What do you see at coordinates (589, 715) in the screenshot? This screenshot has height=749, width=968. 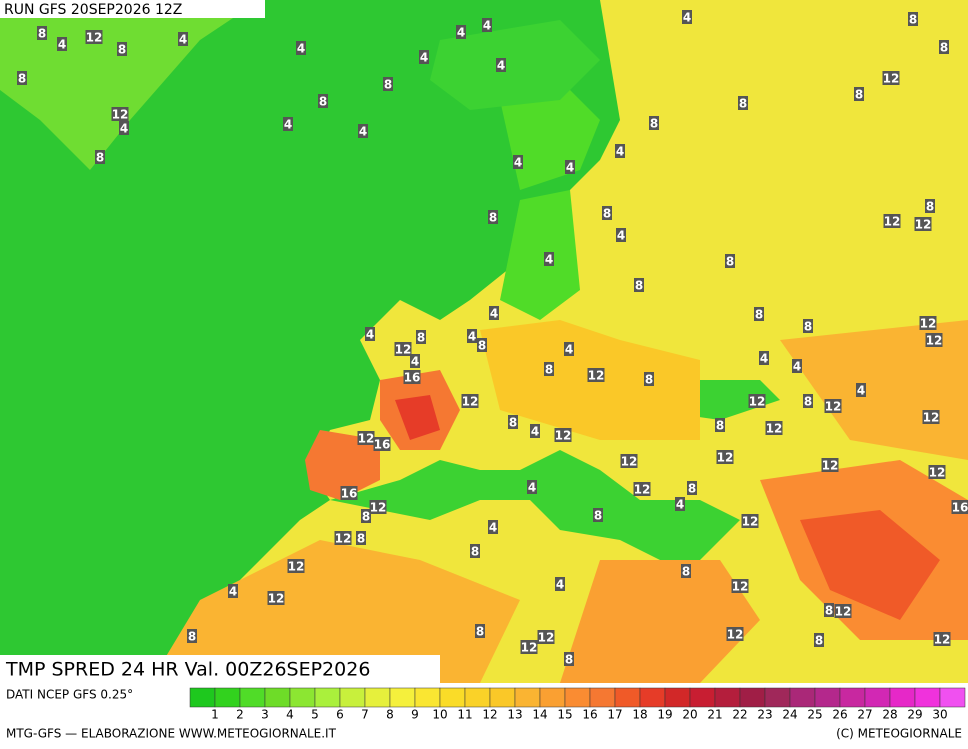 I see `colorbar-tick-label: 16` at bounding box center [589, 715].